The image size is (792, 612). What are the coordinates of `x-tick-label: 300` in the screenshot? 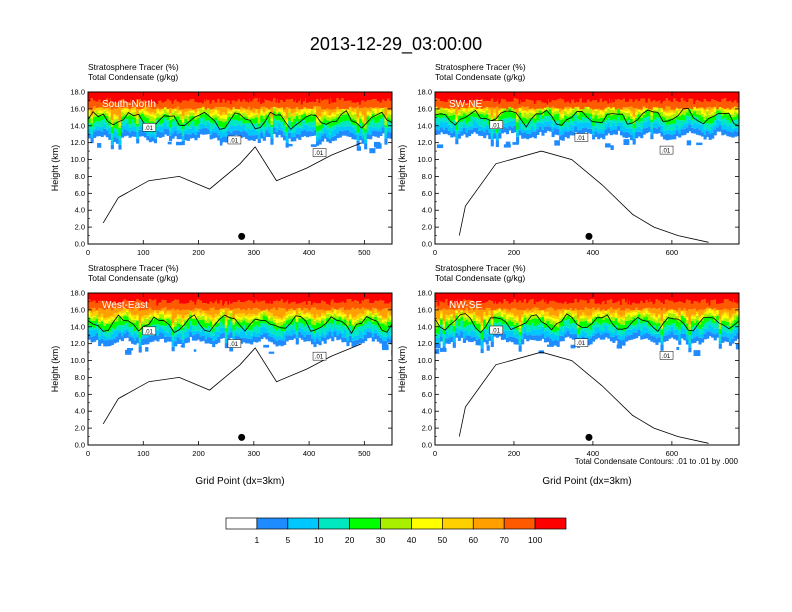 It's located at (254, 252).